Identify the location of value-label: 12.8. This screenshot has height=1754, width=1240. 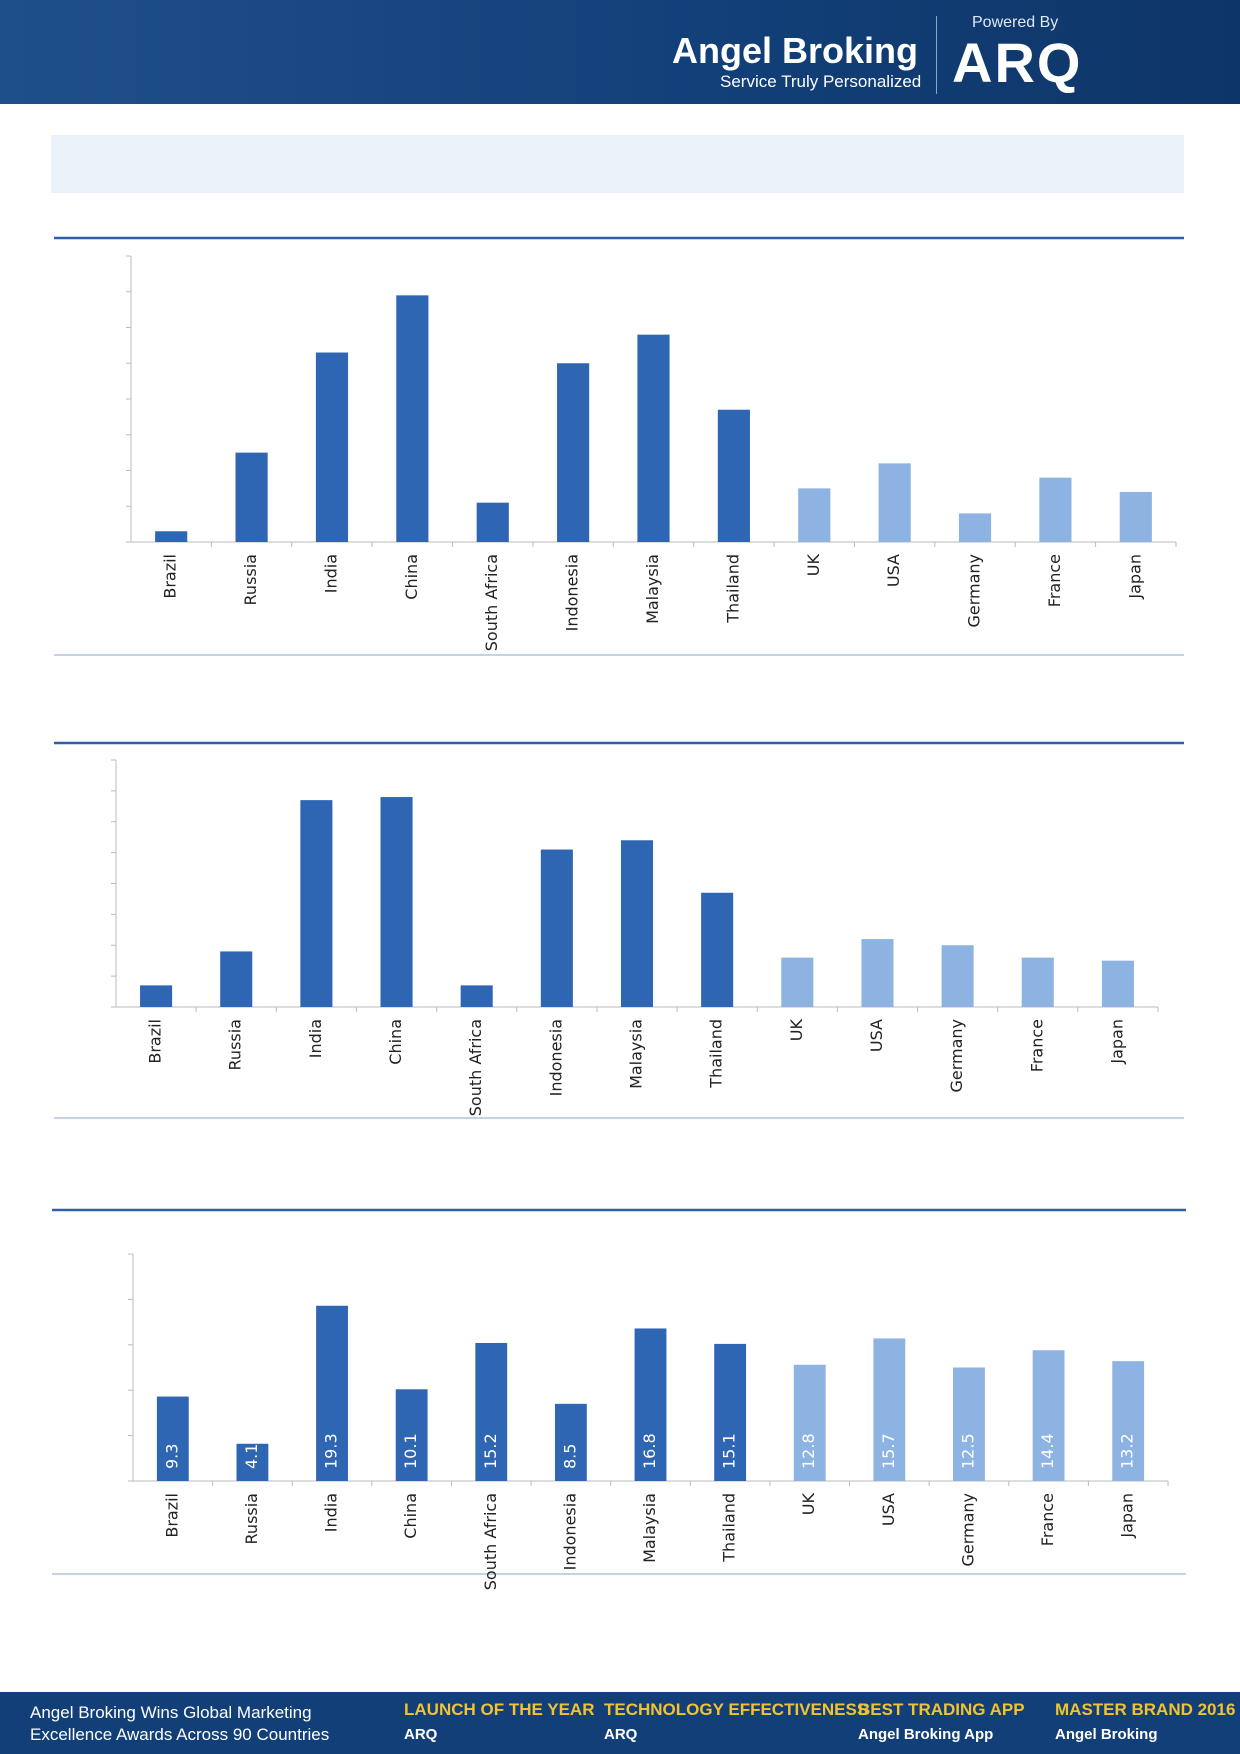
(808, 1451).